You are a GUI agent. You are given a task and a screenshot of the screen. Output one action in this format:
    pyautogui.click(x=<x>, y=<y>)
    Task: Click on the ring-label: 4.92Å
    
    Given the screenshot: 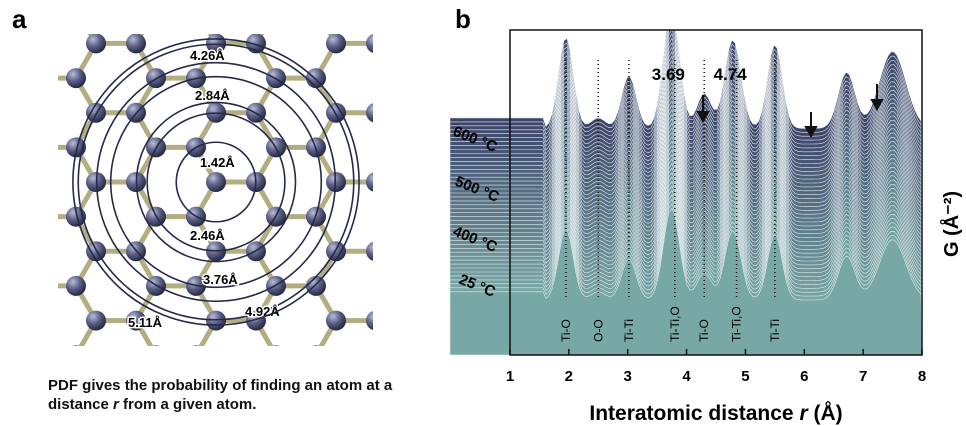 What is the action you would take?
    pyautogui.click(x=262, y=311)
    